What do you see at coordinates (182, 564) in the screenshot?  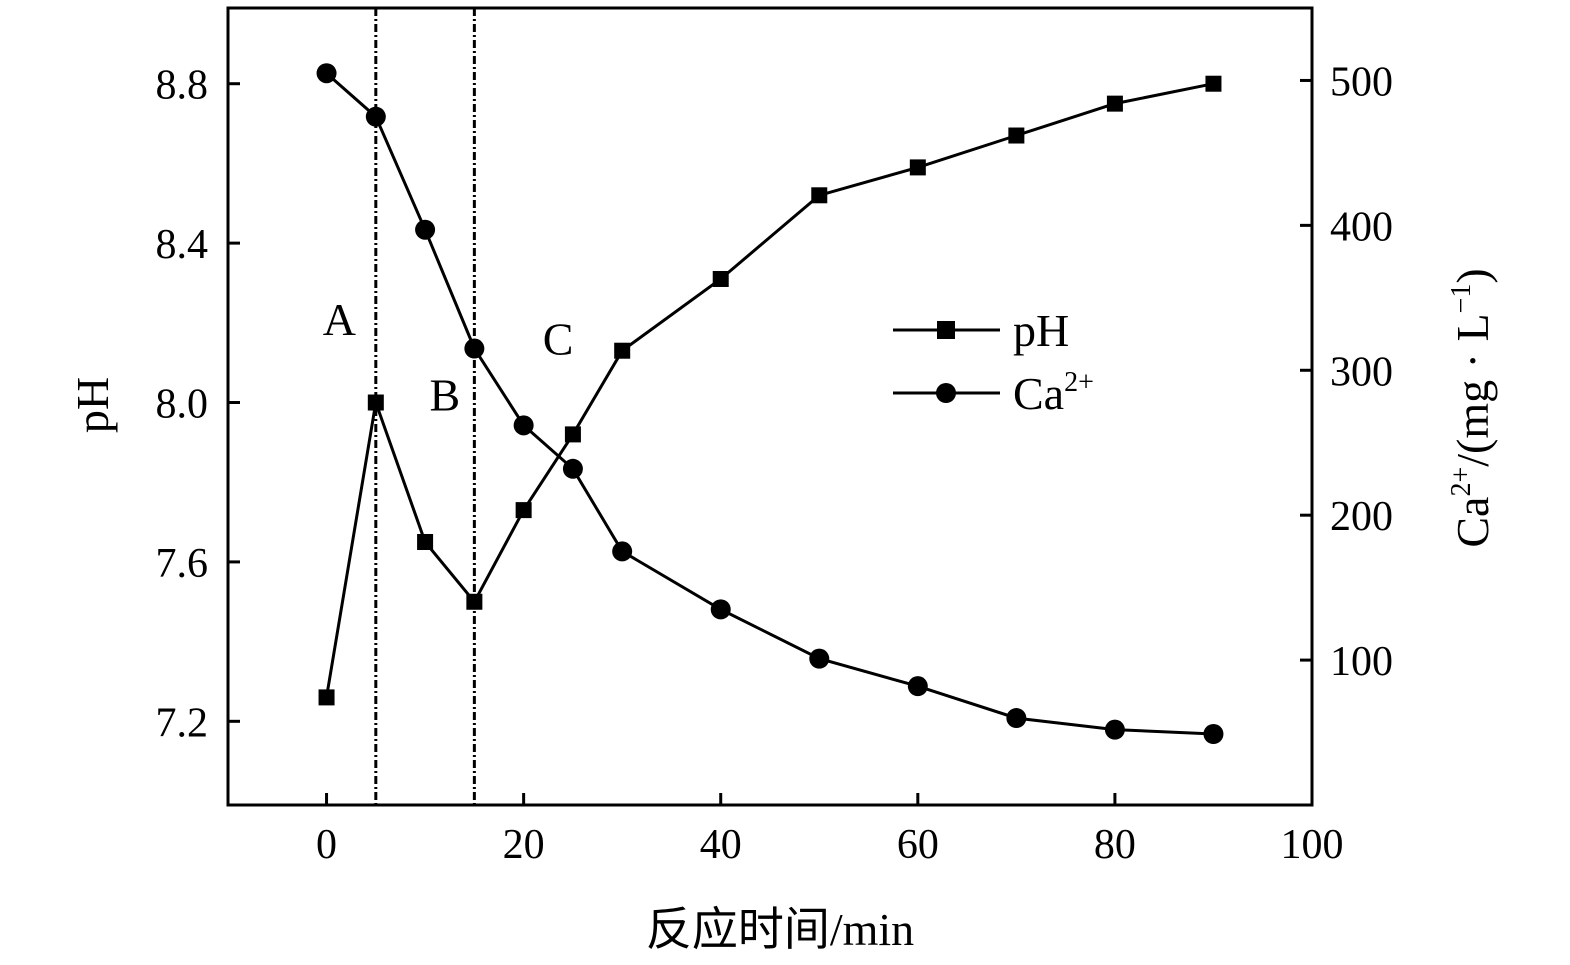 I see `left-y-tick-label: 7.6` at bounding box center [182, 564].